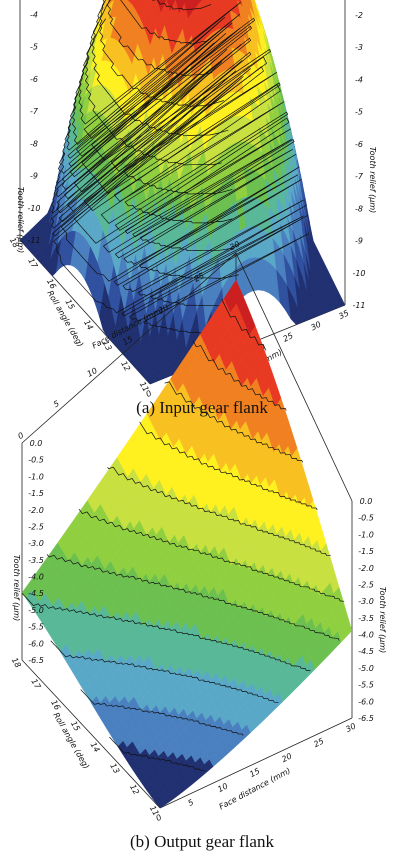  What do you see at coordinates (158, 818) in the screenshot?
I see `c1-x-tick-label: 0` at bounding box center [158, 818].